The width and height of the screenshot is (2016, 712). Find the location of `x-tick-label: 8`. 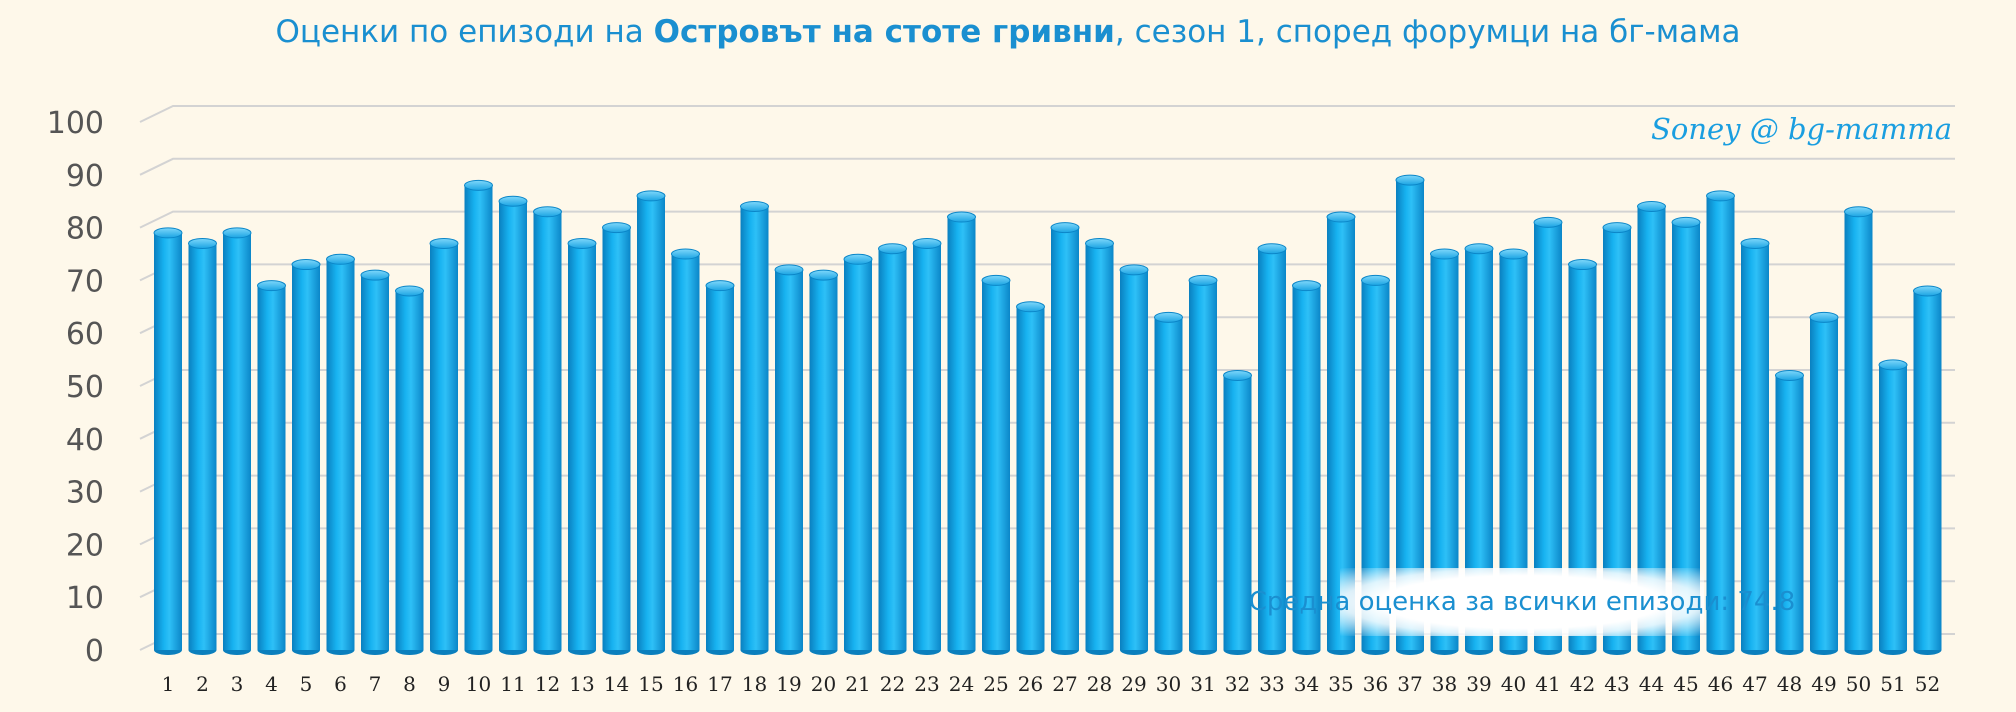

x-tick-label: 8 is located at coordinates (409, 684).